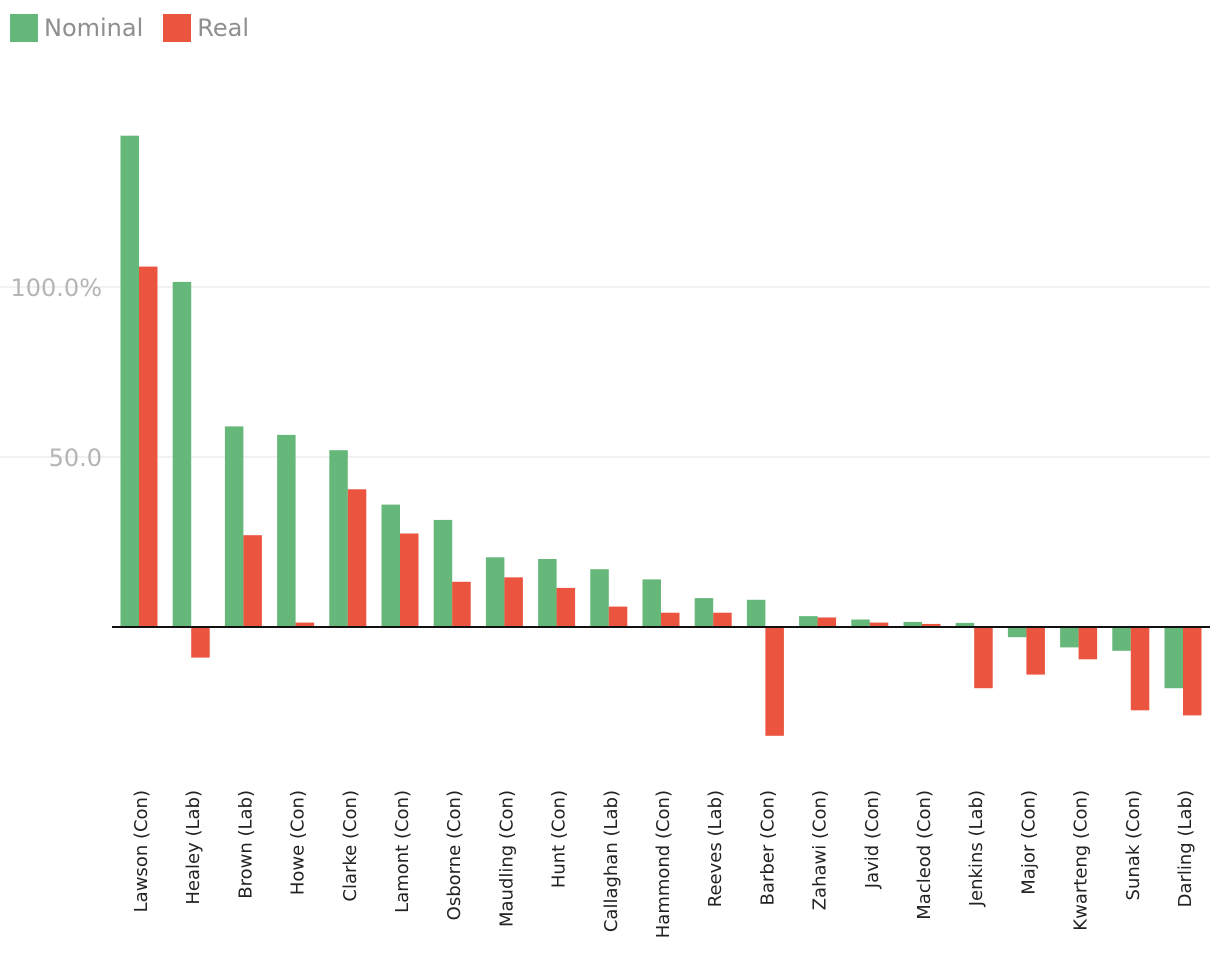  Describe the element at coordinates (24, 28) in the screenshot. I see `legend-swatch-nominal` at that location.